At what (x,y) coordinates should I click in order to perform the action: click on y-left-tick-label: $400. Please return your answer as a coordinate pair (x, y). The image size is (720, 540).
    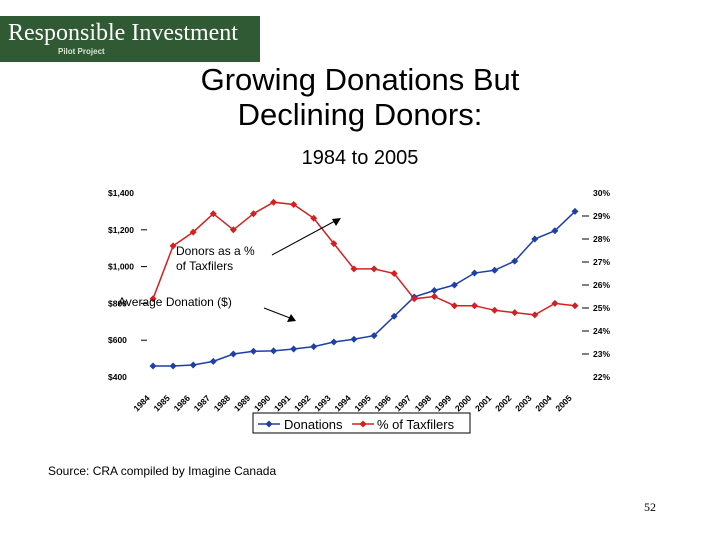
    Looking at the image, I should click on (117, 377).